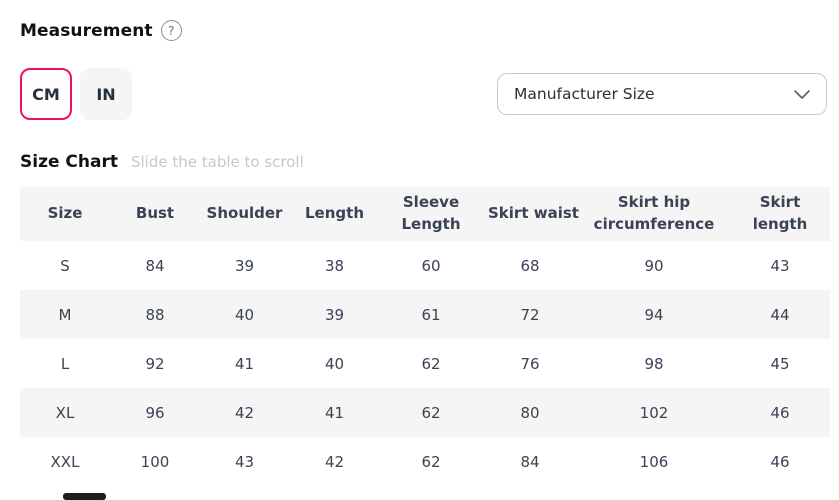 The width and height of the screenshot is (839, 500). I want to click on measurement-value-cell: 102, so click(654, 412).